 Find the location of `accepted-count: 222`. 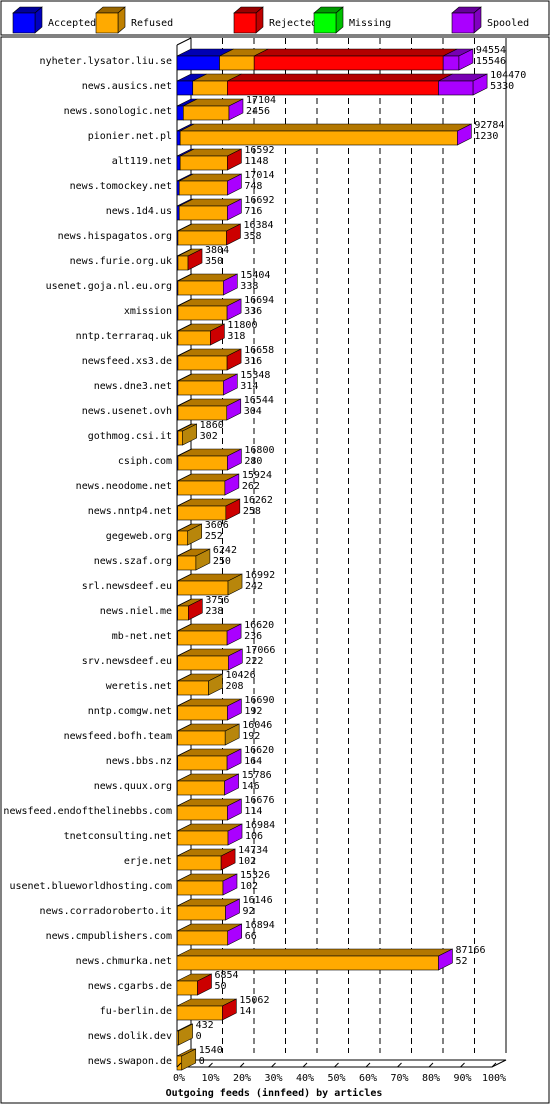

accepted-count: 222 is located at coordinates (254, 661).